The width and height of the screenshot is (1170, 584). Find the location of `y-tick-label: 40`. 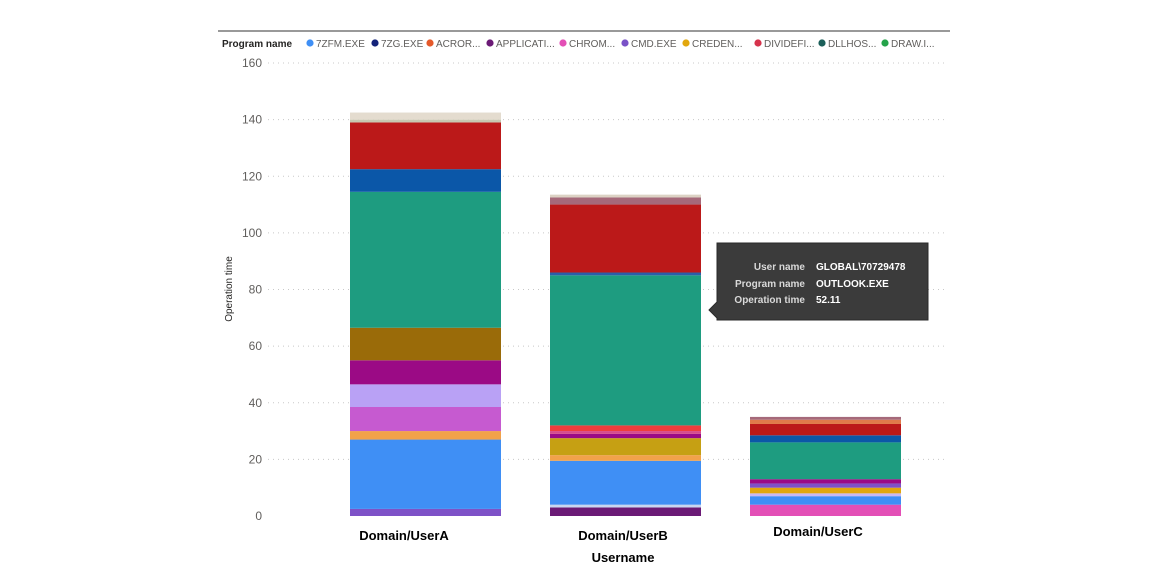

y-tick-label: 40 is located at coordinates (256, 403).